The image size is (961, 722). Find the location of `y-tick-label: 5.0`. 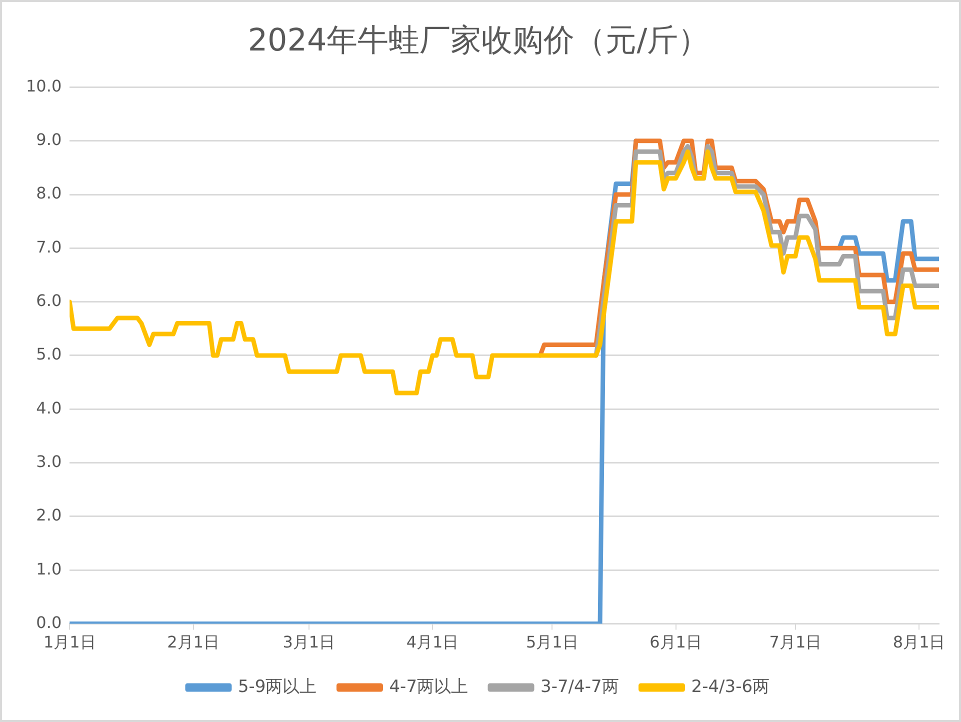

y-tick-label: 5.0 is located at coordinates (49, 354).